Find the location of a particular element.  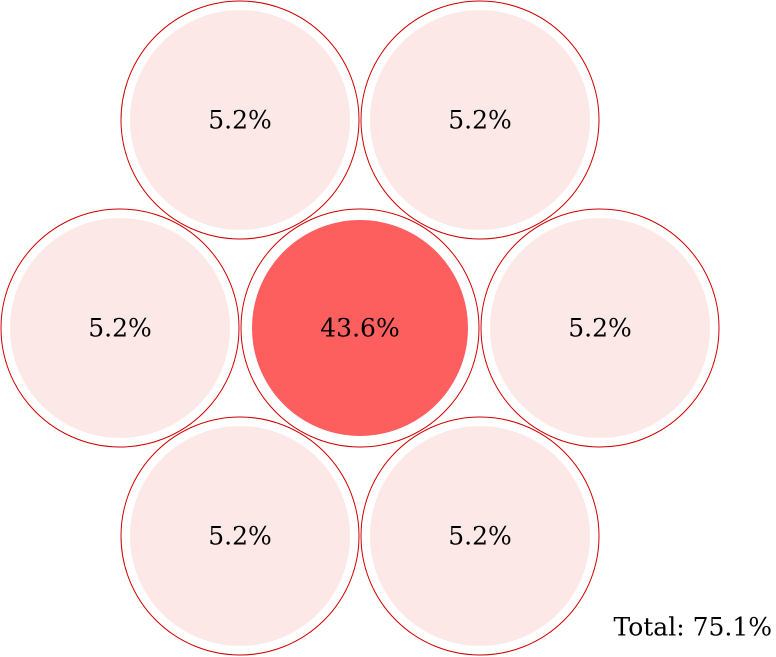

node-label: 43.6% is located at coordinates (359, 328).